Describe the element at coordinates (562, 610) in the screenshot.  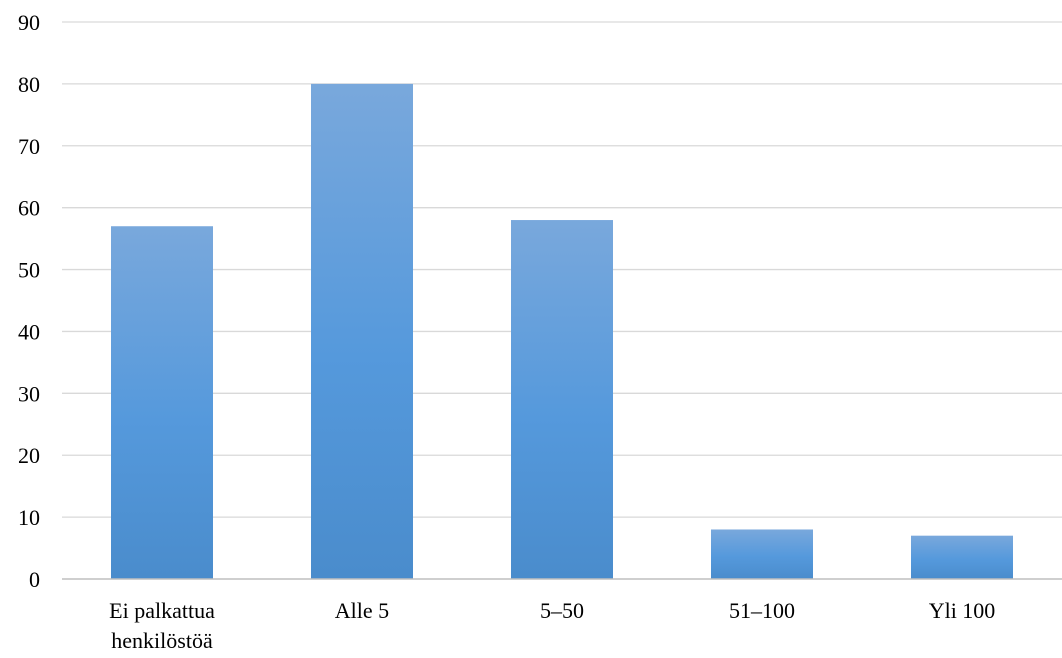
I see `x-tick-label: 5–50` at that location.